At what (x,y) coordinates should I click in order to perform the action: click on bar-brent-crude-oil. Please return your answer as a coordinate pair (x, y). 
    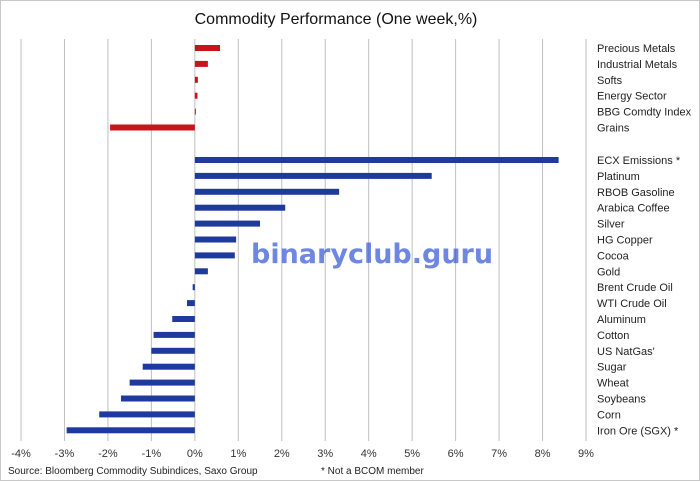
    Looking at the image, I should click on (193, 287).